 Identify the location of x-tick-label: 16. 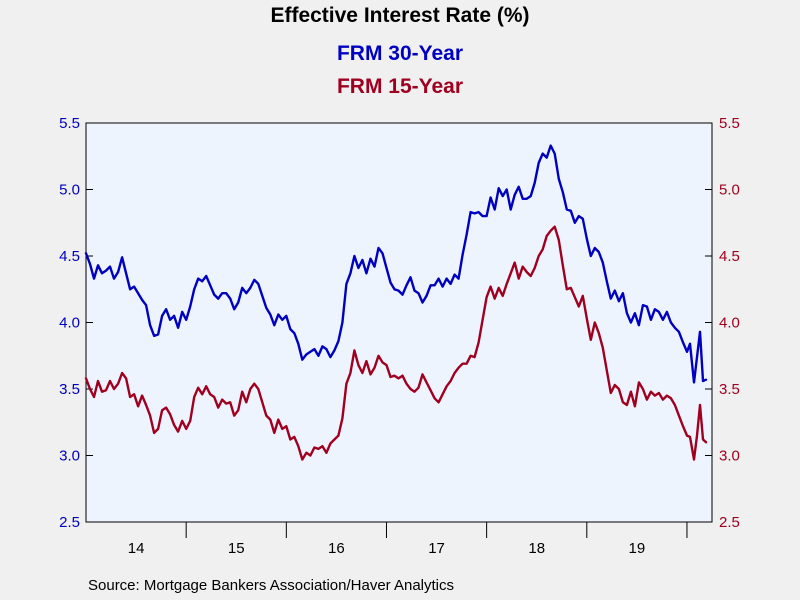
(336, 548).